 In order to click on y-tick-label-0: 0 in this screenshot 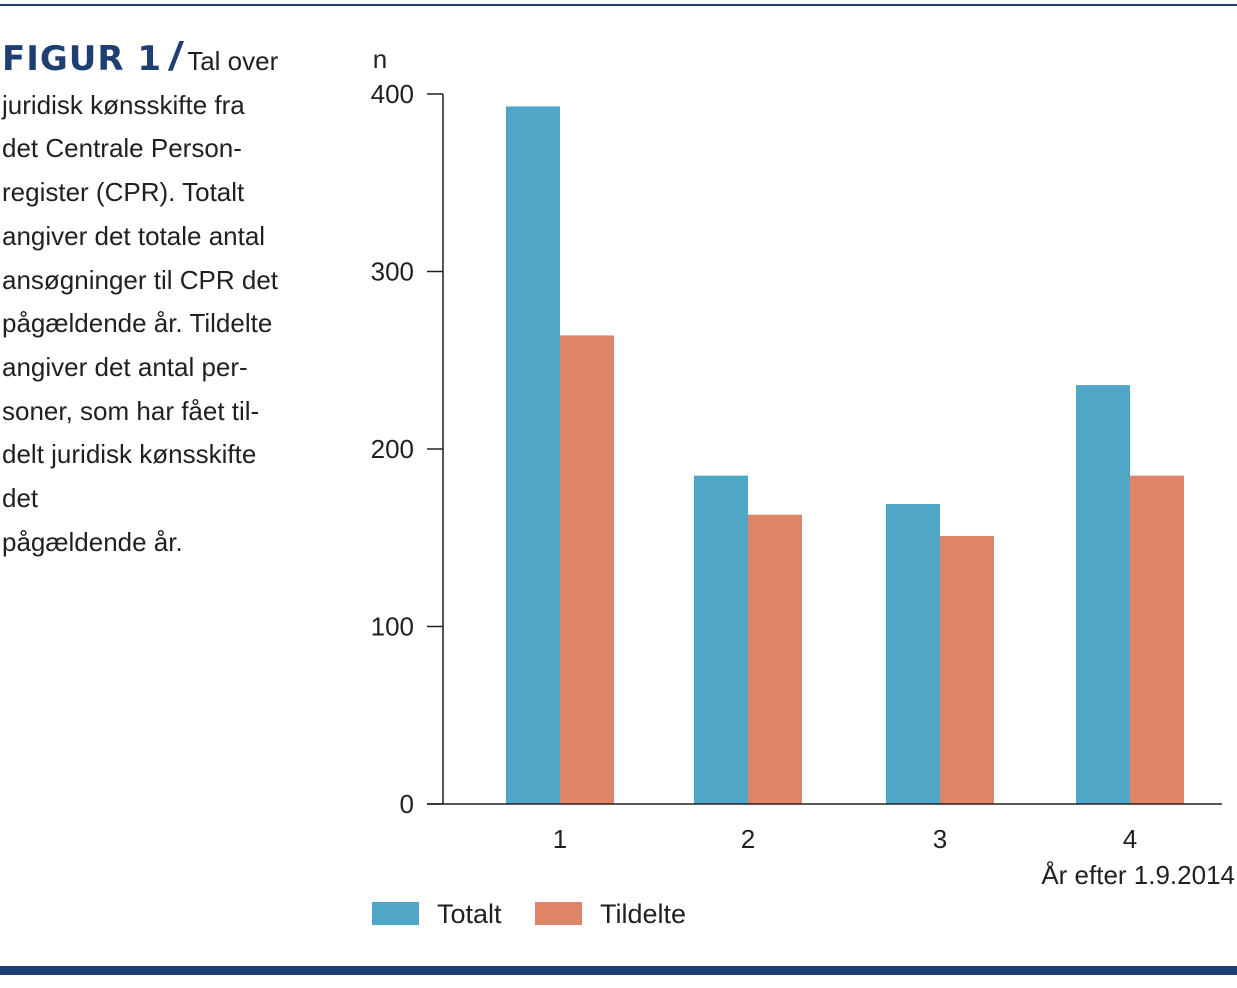, I will do `click(407, 804)`.